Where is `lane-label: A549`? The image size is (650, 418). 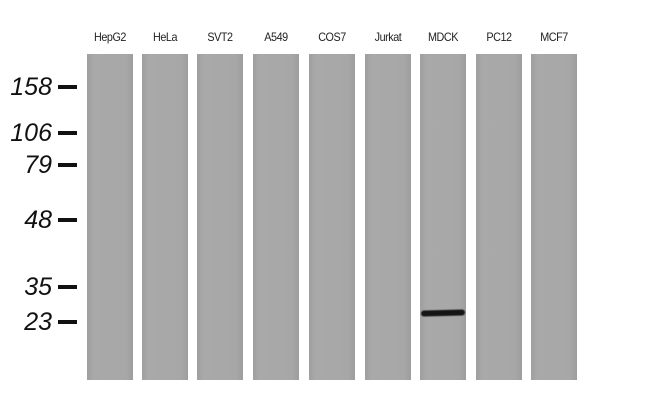 lane-label: A549 is located at coordinates (276, 37).